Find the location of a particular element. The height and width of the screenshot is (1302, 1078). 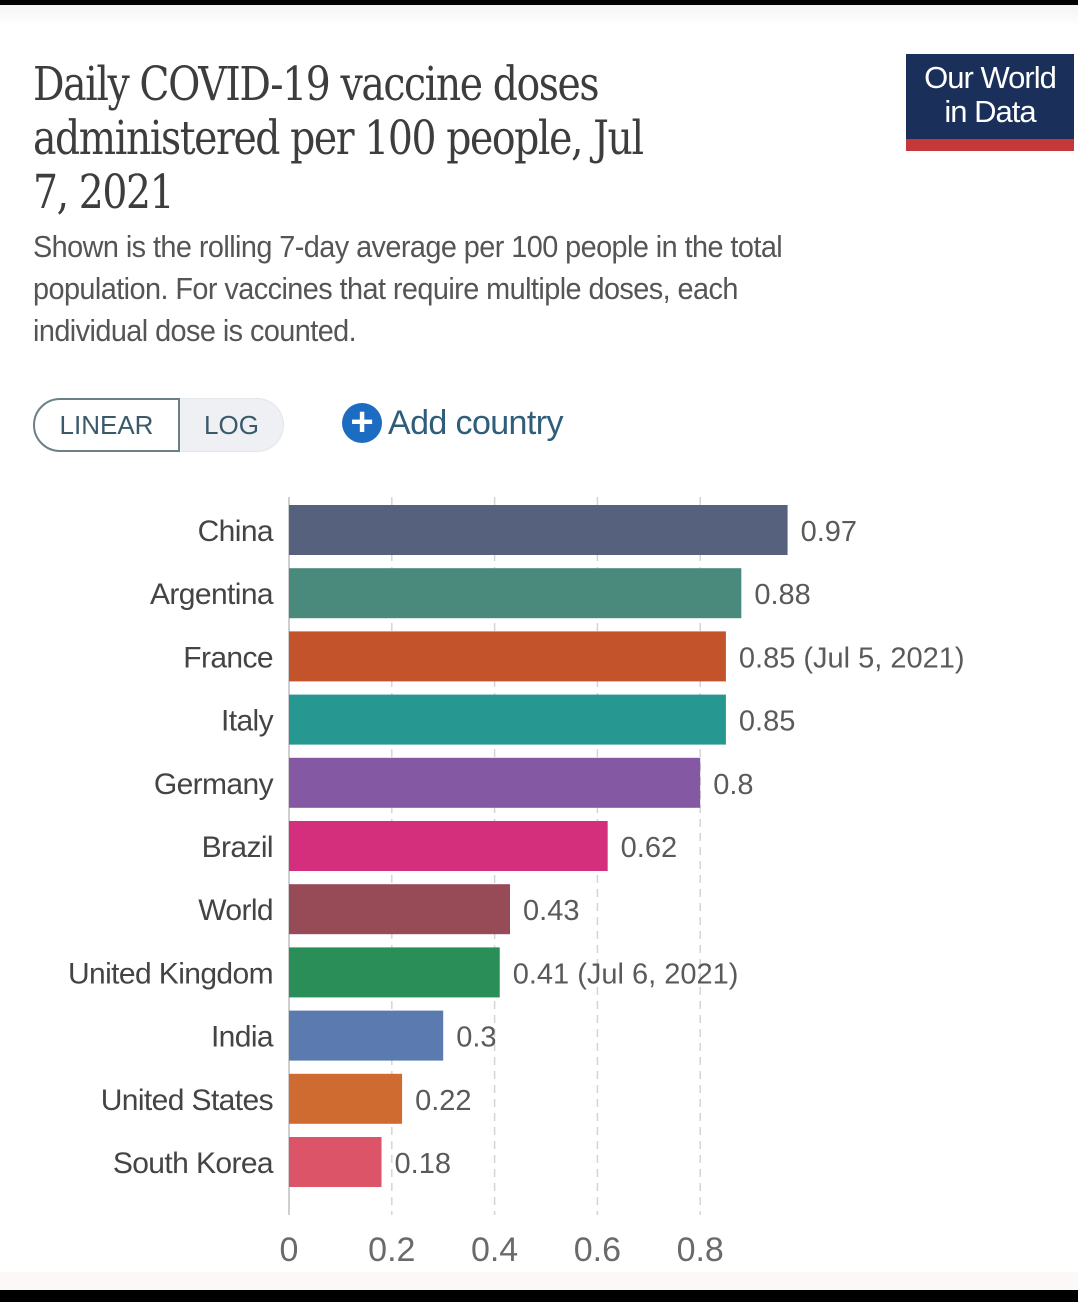

value-label: 0.85 (Jul 5, 2021) is located at coordinates (852, 658).